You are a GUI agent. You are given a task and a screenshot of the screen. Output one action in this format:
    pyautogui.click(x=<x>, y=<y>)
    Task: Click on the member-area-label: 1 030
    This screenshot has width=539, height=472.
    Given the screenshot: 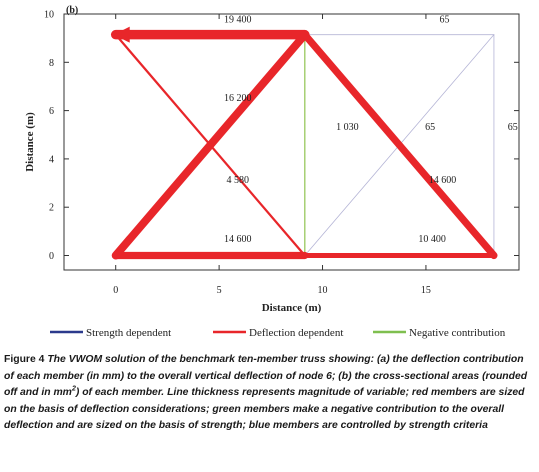 What is the action you would take?
    pyautogui.click(x=347, y=127)
    